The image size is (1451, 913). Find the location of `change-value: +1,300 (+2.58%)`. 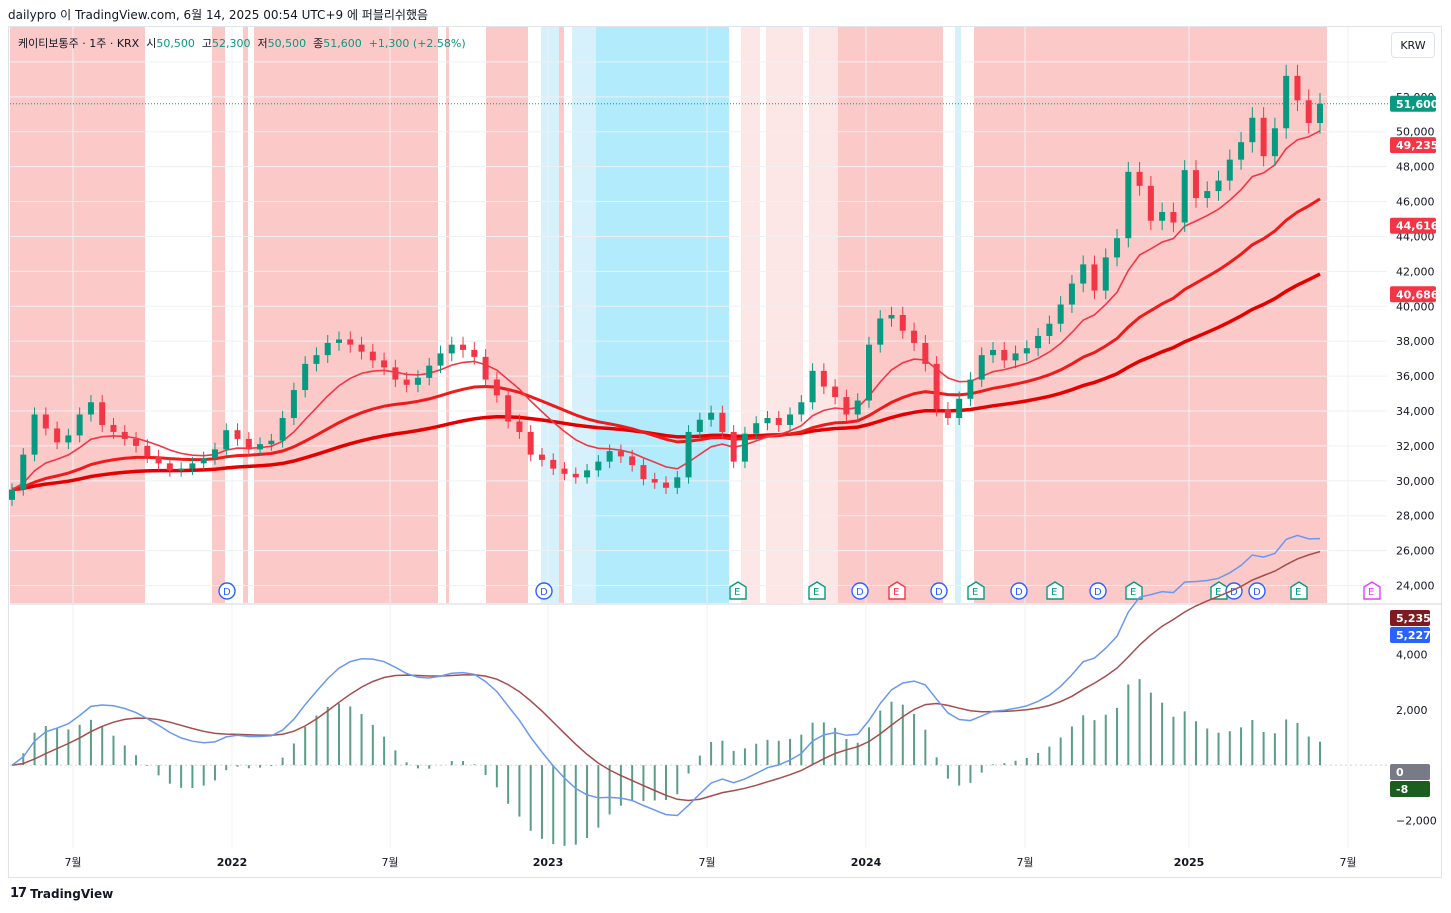

change-value: +1,300 (+2.58%) is located at coordinates (417, 43).